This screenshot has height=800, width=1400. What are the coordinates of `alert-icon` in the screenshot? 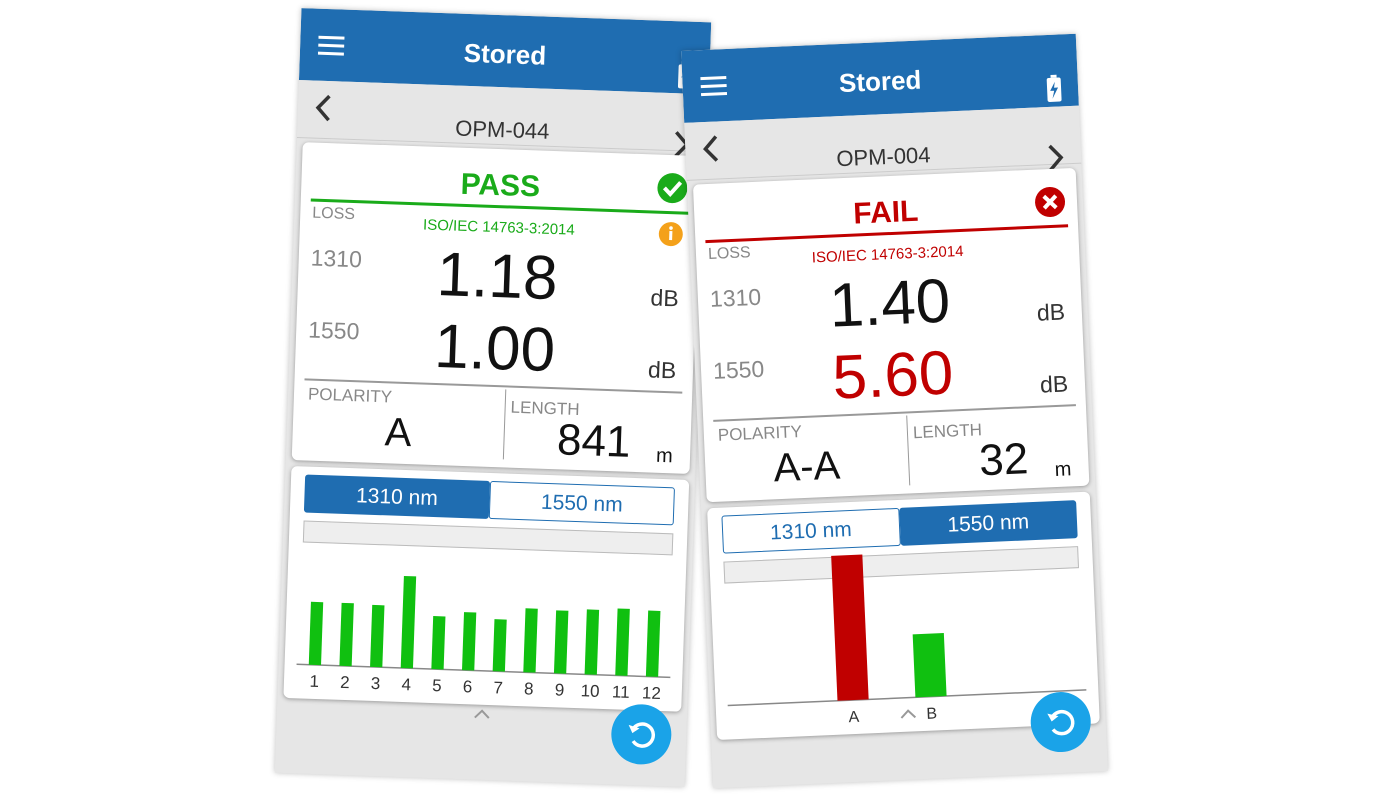 It's located at (670, 234).